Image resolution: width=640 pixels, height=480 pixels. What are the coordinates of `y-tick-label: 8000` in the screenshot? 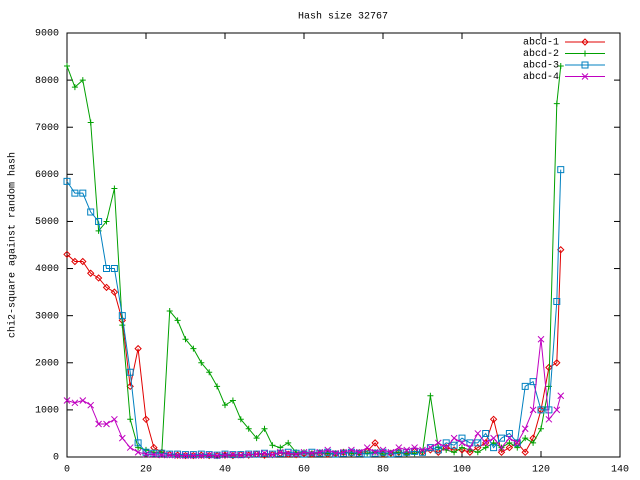 It's located at (47, 81).